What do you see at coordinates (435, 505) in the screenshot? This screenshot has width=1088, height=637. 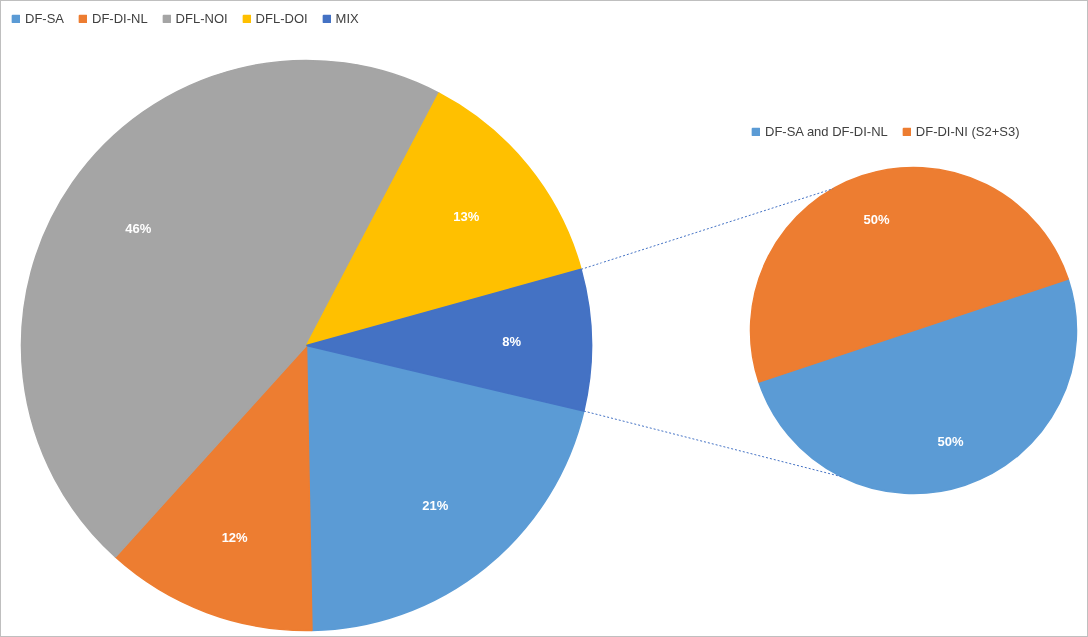 I see `data-label: 21%` at bounding box center [435, 505].